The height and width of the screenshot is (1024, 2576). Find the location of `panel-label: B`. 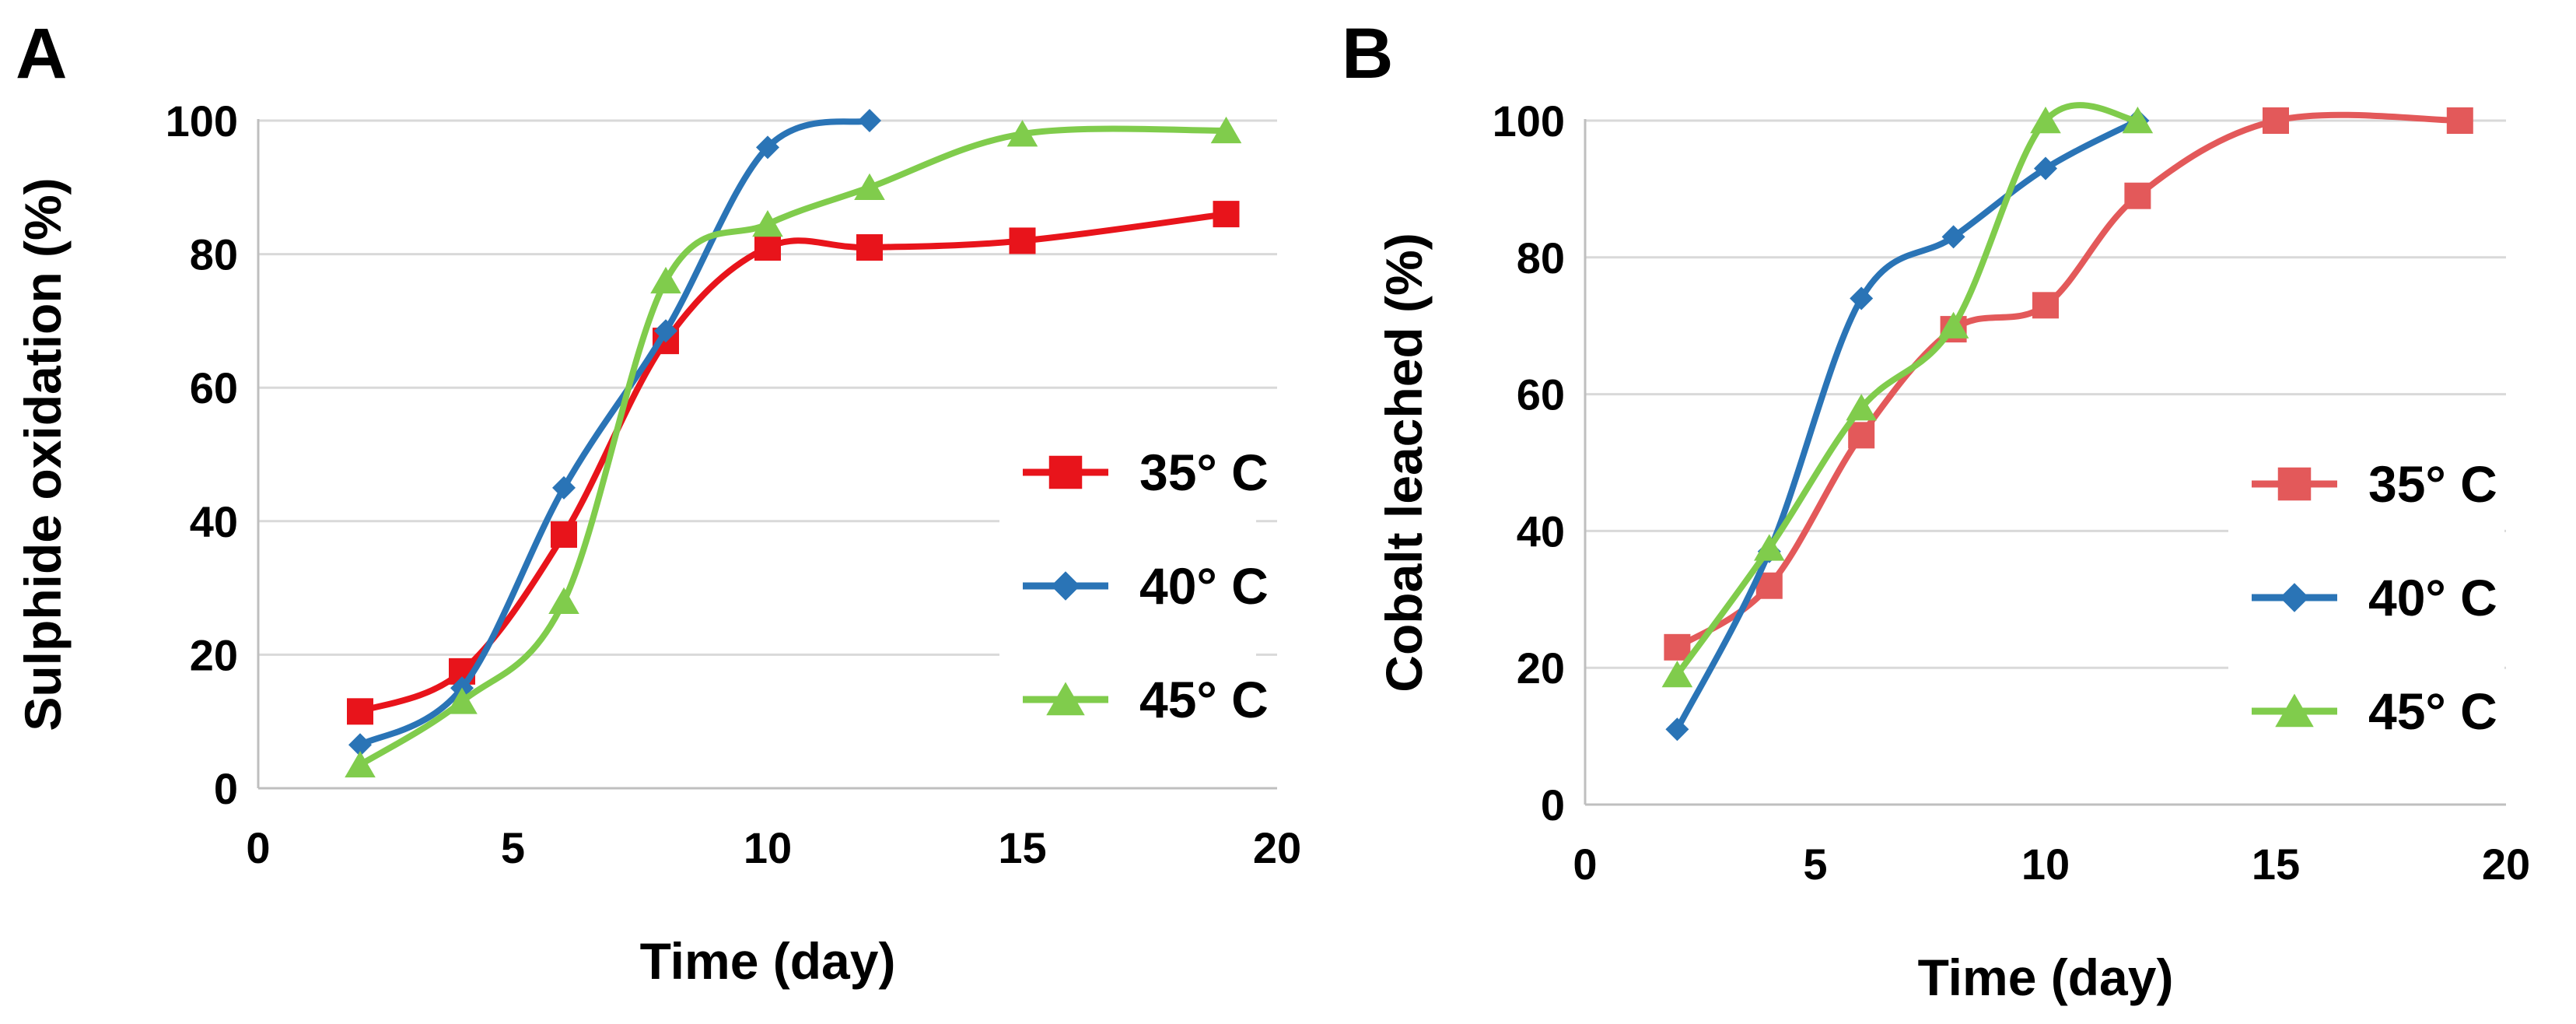

panel-label: B is located at coordinates (1367, 53).